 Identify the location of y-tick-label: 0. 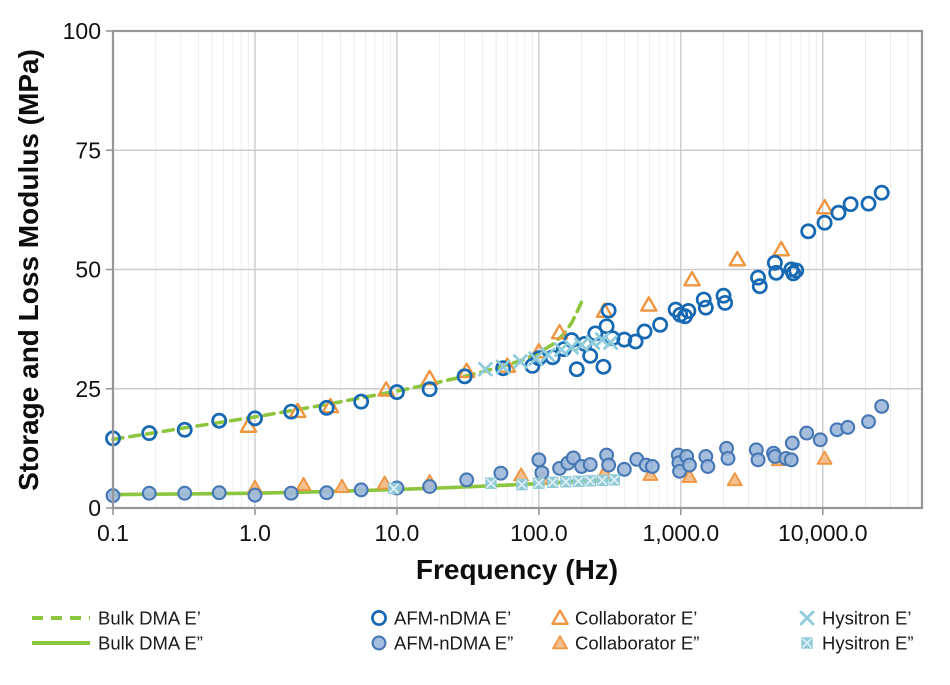
(94, 508).